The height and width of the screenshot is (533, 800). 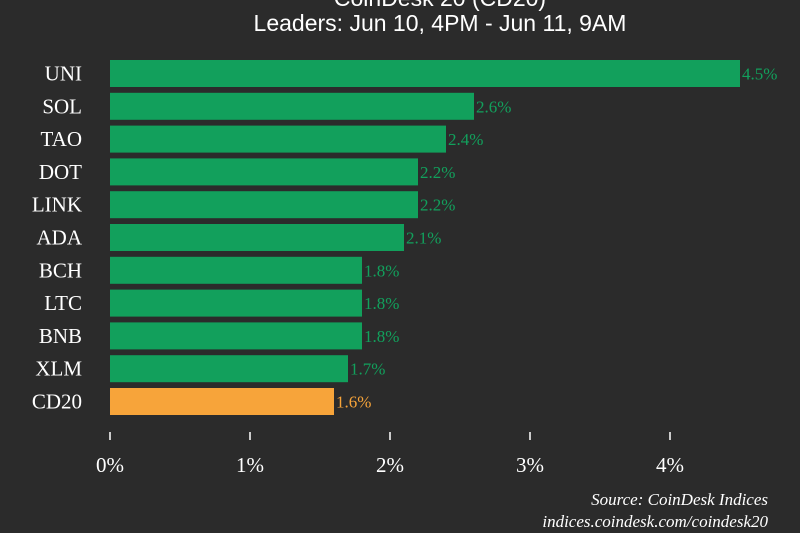 I want to click on bar-sol, so click(x=292, y=106).